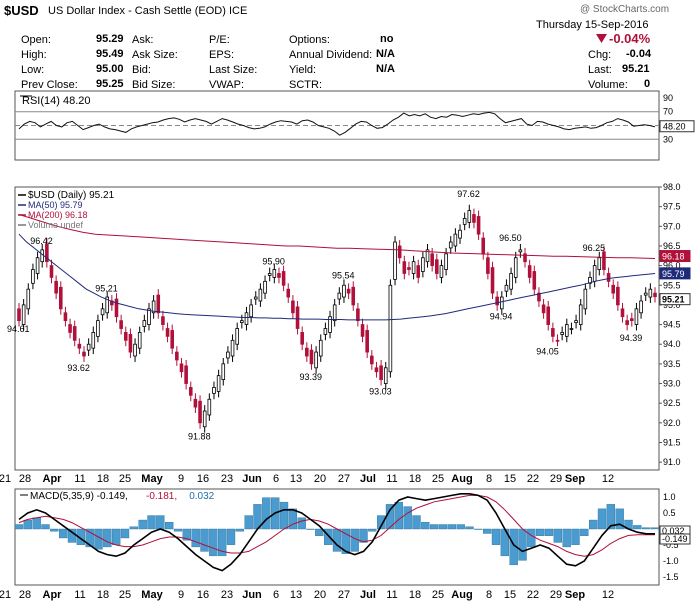 This screenshot has width=700, height=603. What do you see at coordinates (36, 40) in the screenshot?
I see `open-label: Open:` at bounding box center [36, 40].